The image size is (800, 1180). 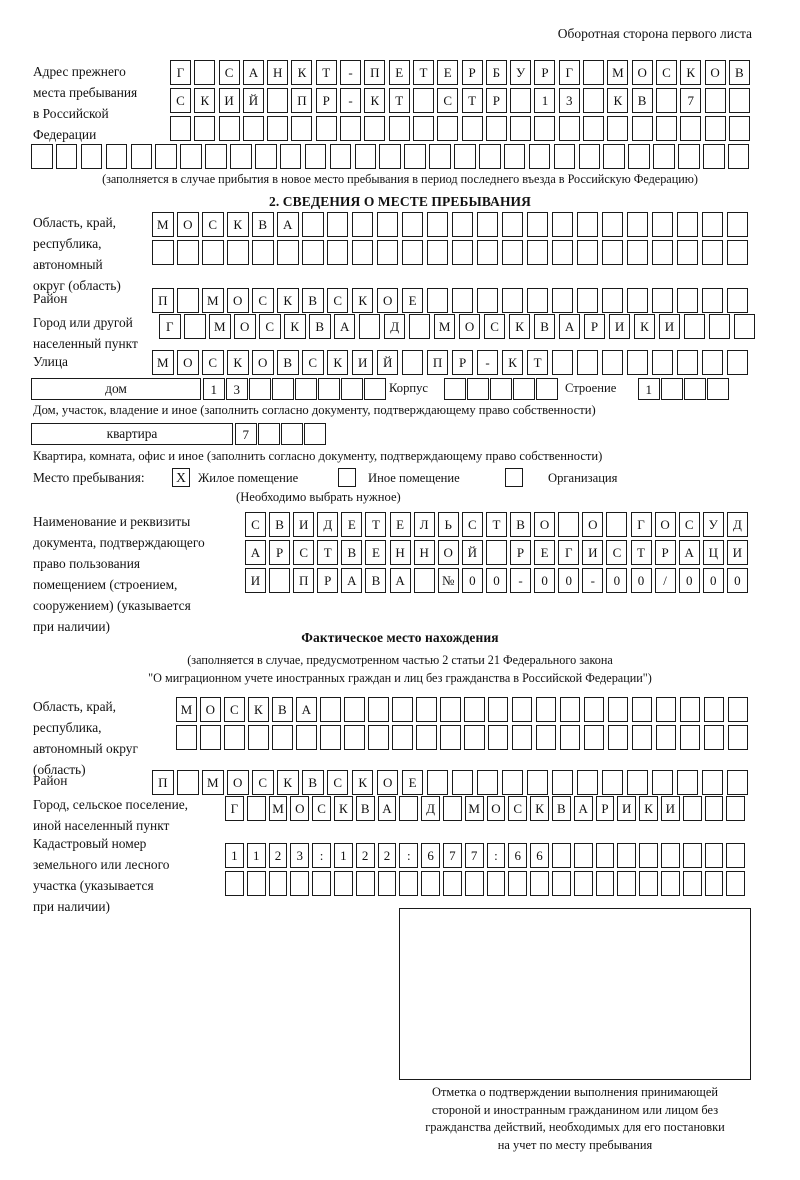 What do you see at coordinates (262, 224) in the screenshot?
I see `region-r1-cell-5: В` at bounding box center [262, 224].